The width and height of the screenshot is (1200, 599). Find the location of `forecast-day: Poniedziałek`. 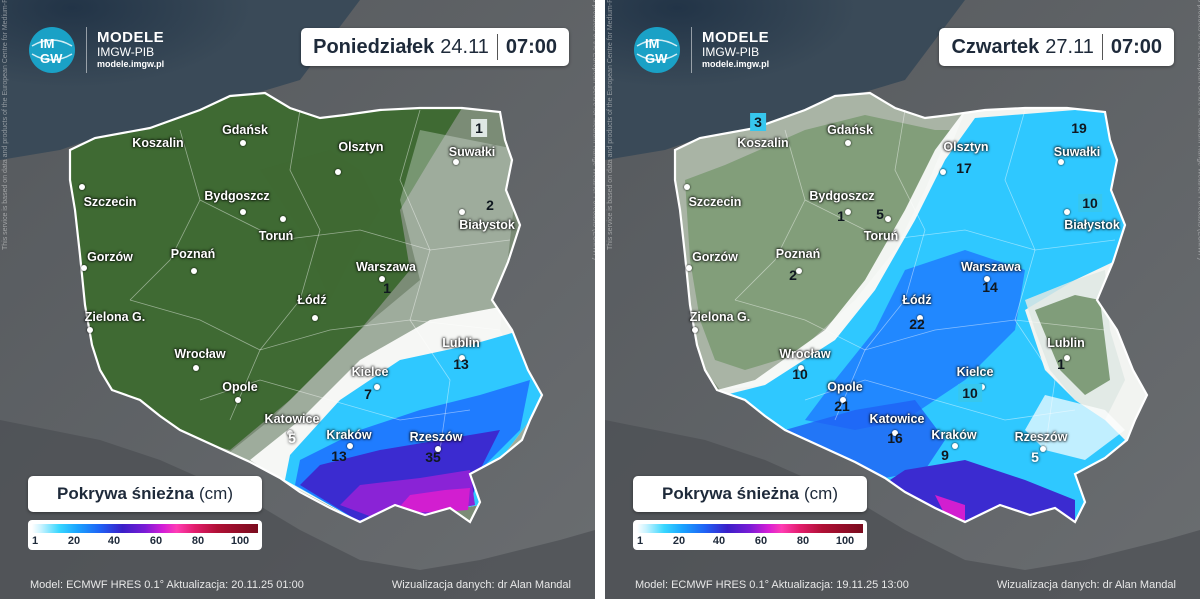

forecast-day: Poniedziałek is located at coordinates (374, 46).